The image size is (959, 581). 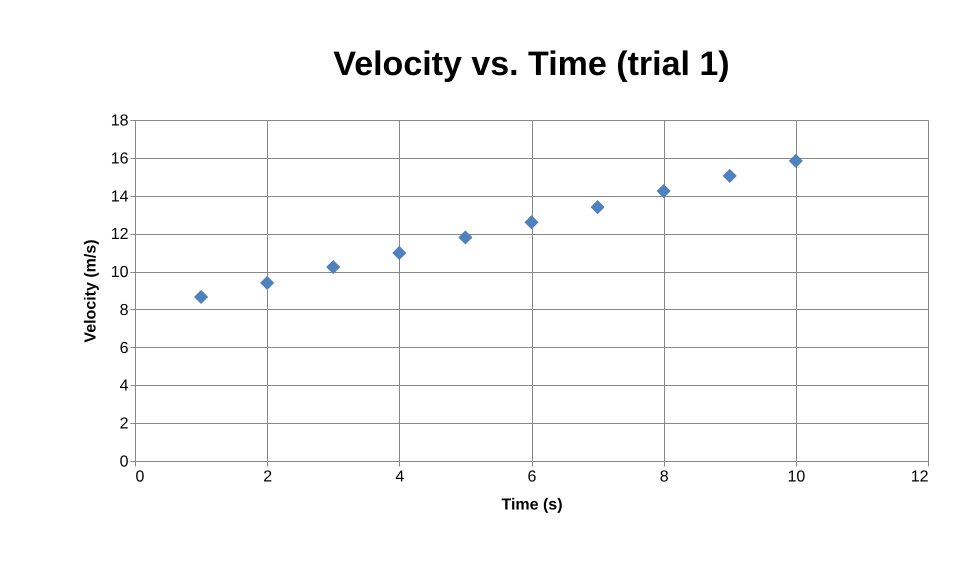 What do you see at coordinates (124, 348) in the screenshot?
I see `y-tick-label: 6` at bounding box center [124, 348].